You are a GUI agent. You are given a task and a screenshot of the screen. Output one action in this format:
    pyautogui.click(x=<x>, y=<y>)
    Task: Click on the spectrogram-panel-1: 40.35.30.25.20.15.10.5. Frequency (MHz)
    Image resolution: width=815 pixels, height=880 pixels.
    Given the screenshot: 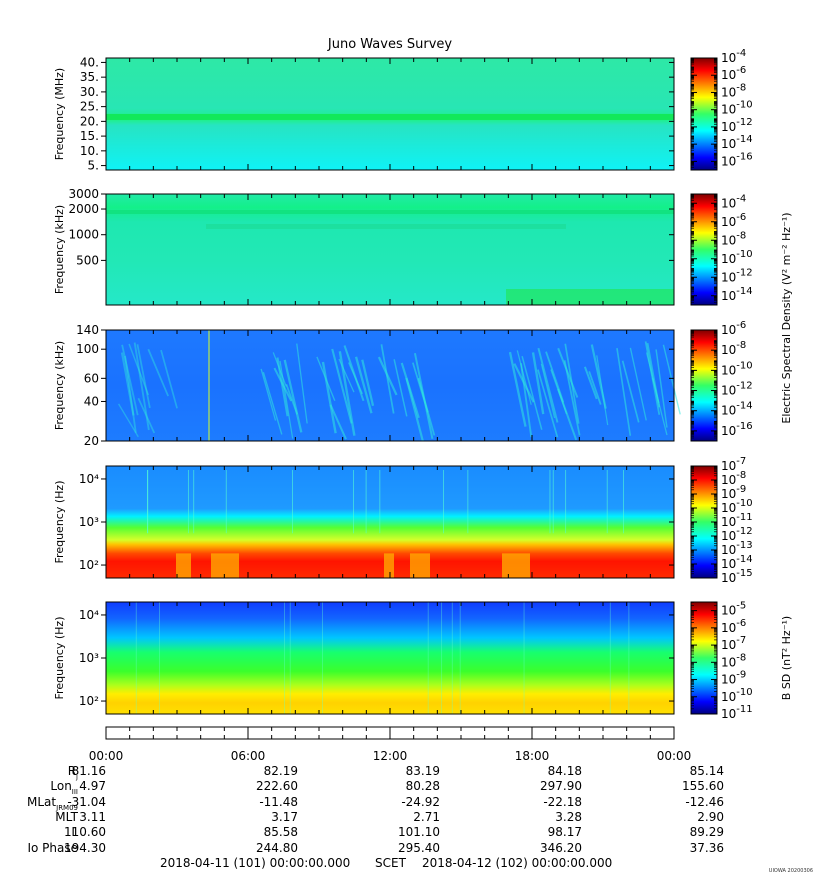 What is the action you would take?
    pyautogui.click(x=364, y=114)
    